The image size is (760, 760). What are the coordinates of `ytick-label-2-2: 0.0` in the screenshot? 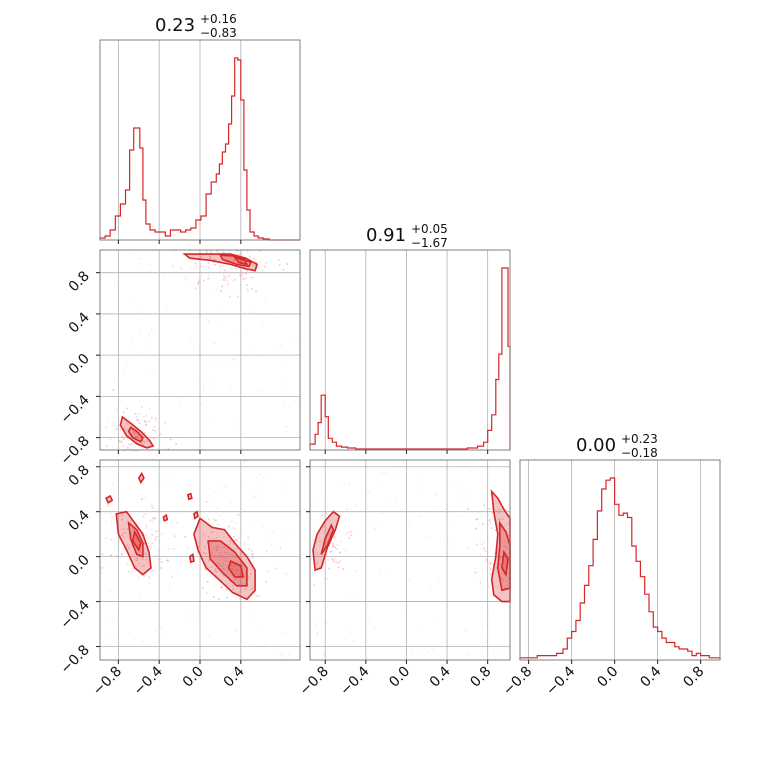 It's located at (79, 565).